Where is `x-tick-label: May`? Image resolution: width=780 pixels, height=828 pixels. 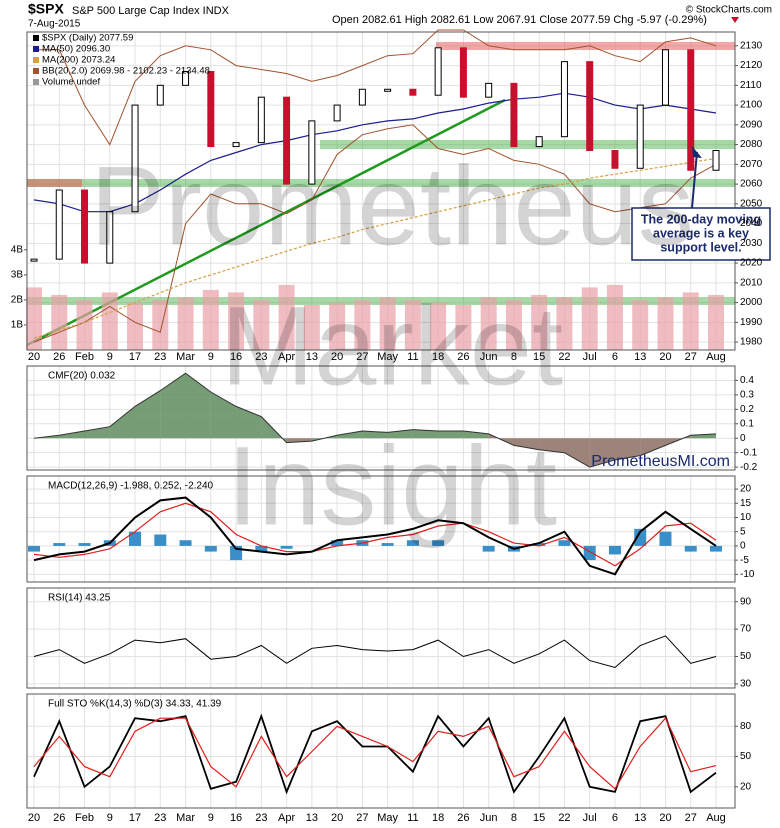
x-tick-label: May is located at coordinates (387, 818).